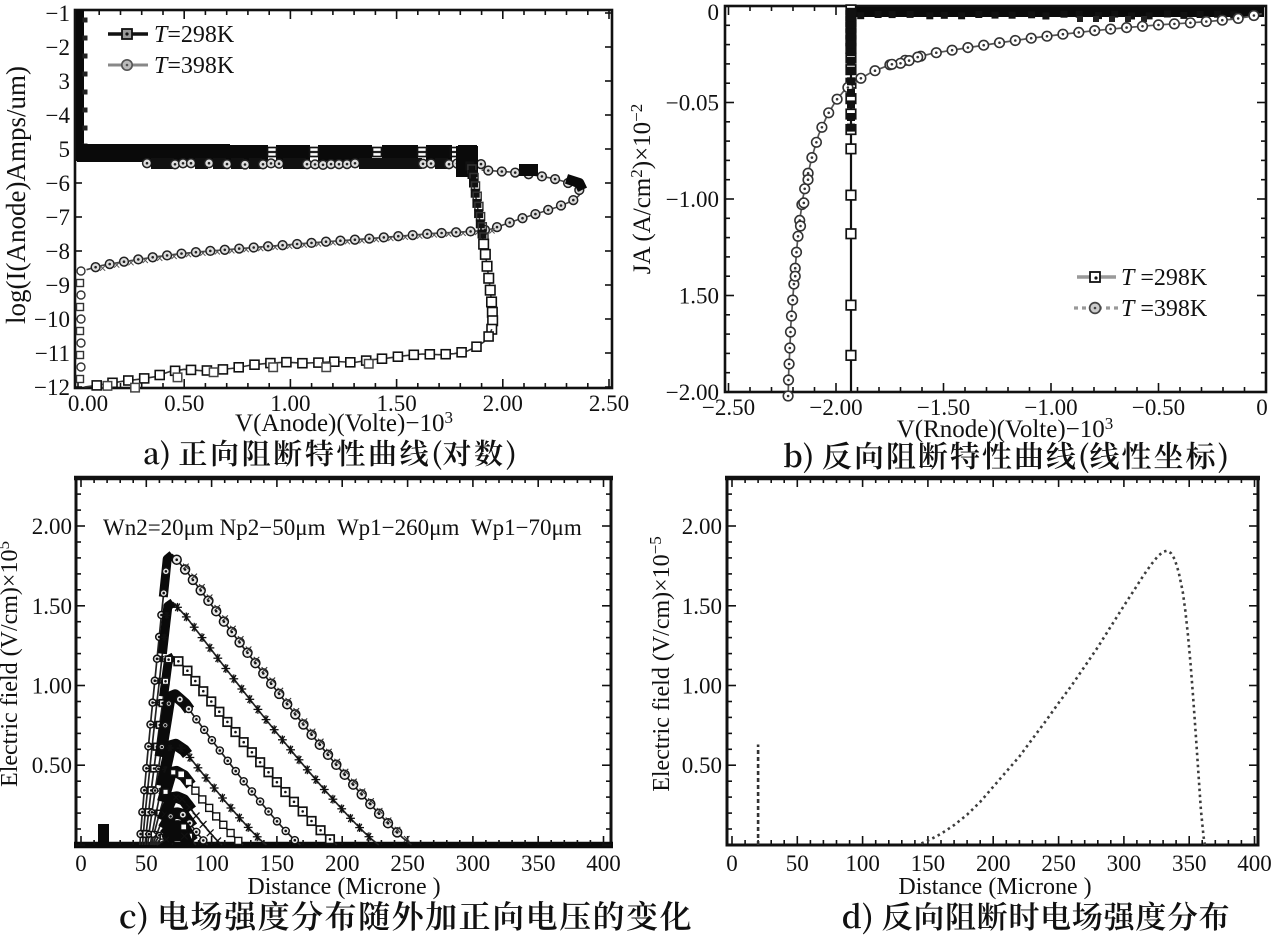 Image resolution: width=1275 pixels, height=936 pixels. What do you see at coordinates (609, 403) in the screenshot?
I see `svg-text: 2.50` at bounding box center [609, 403].